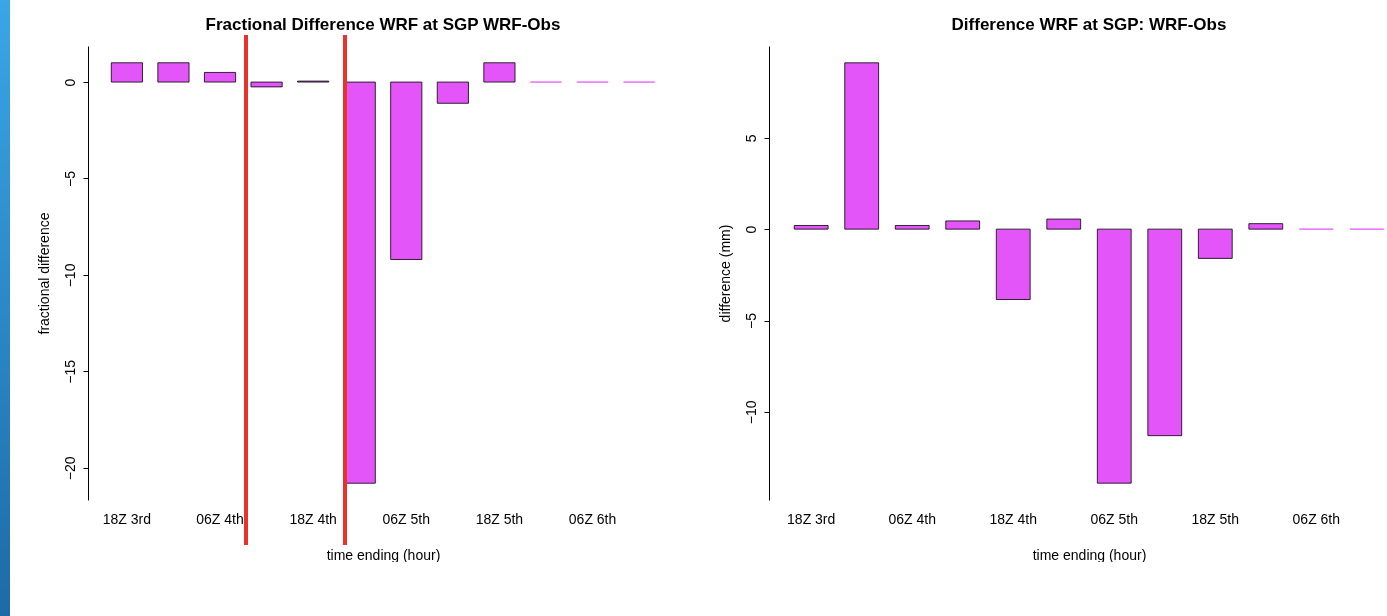 The height and width of the screenshot is (616, 1387). What do you see at coordinates (1089, 24) in the screenshot?
I see `chart-title: Difference WRF at SGP: WRF-Obs` at bounding box center [1089, 24].